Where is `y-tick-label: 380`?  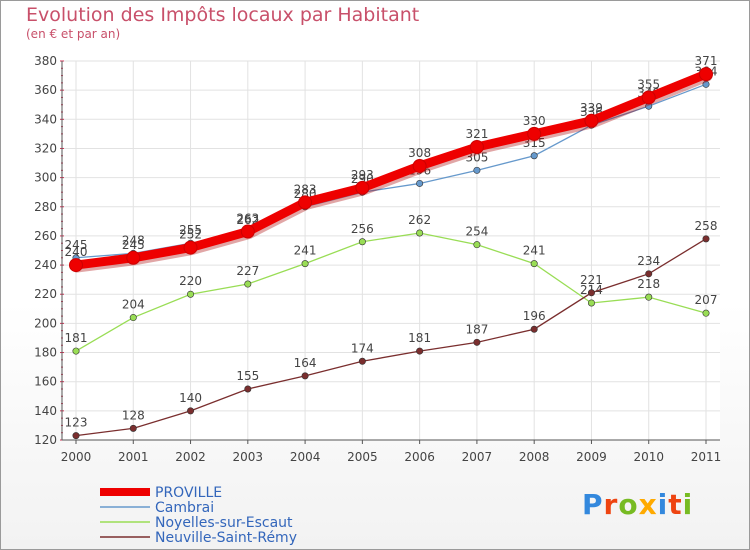 y-tick-label: 380 is located at coordinates (45, 61).